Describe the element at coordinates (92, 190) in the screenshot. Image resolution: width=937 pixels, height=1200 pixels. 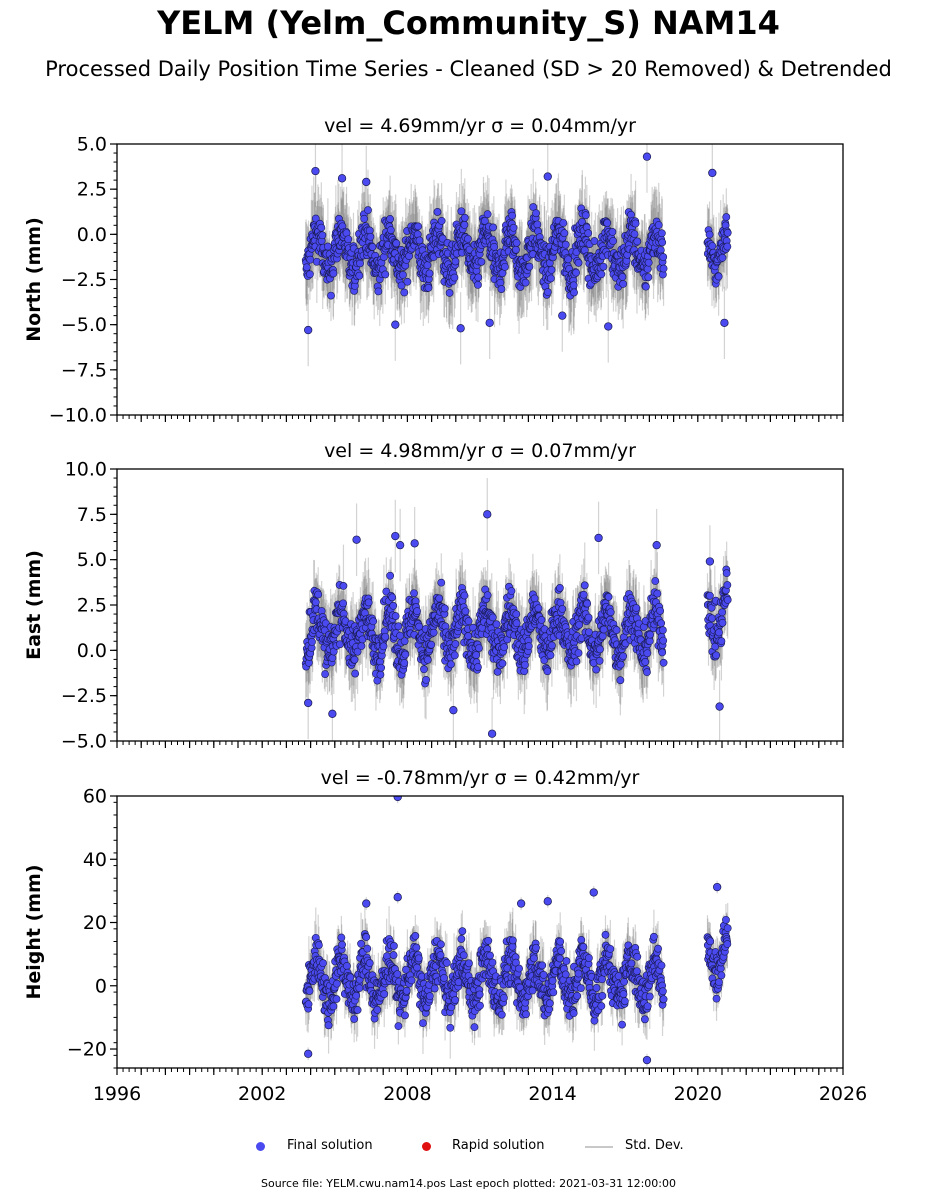
I see `y-tick-label: 2.5` at that location.